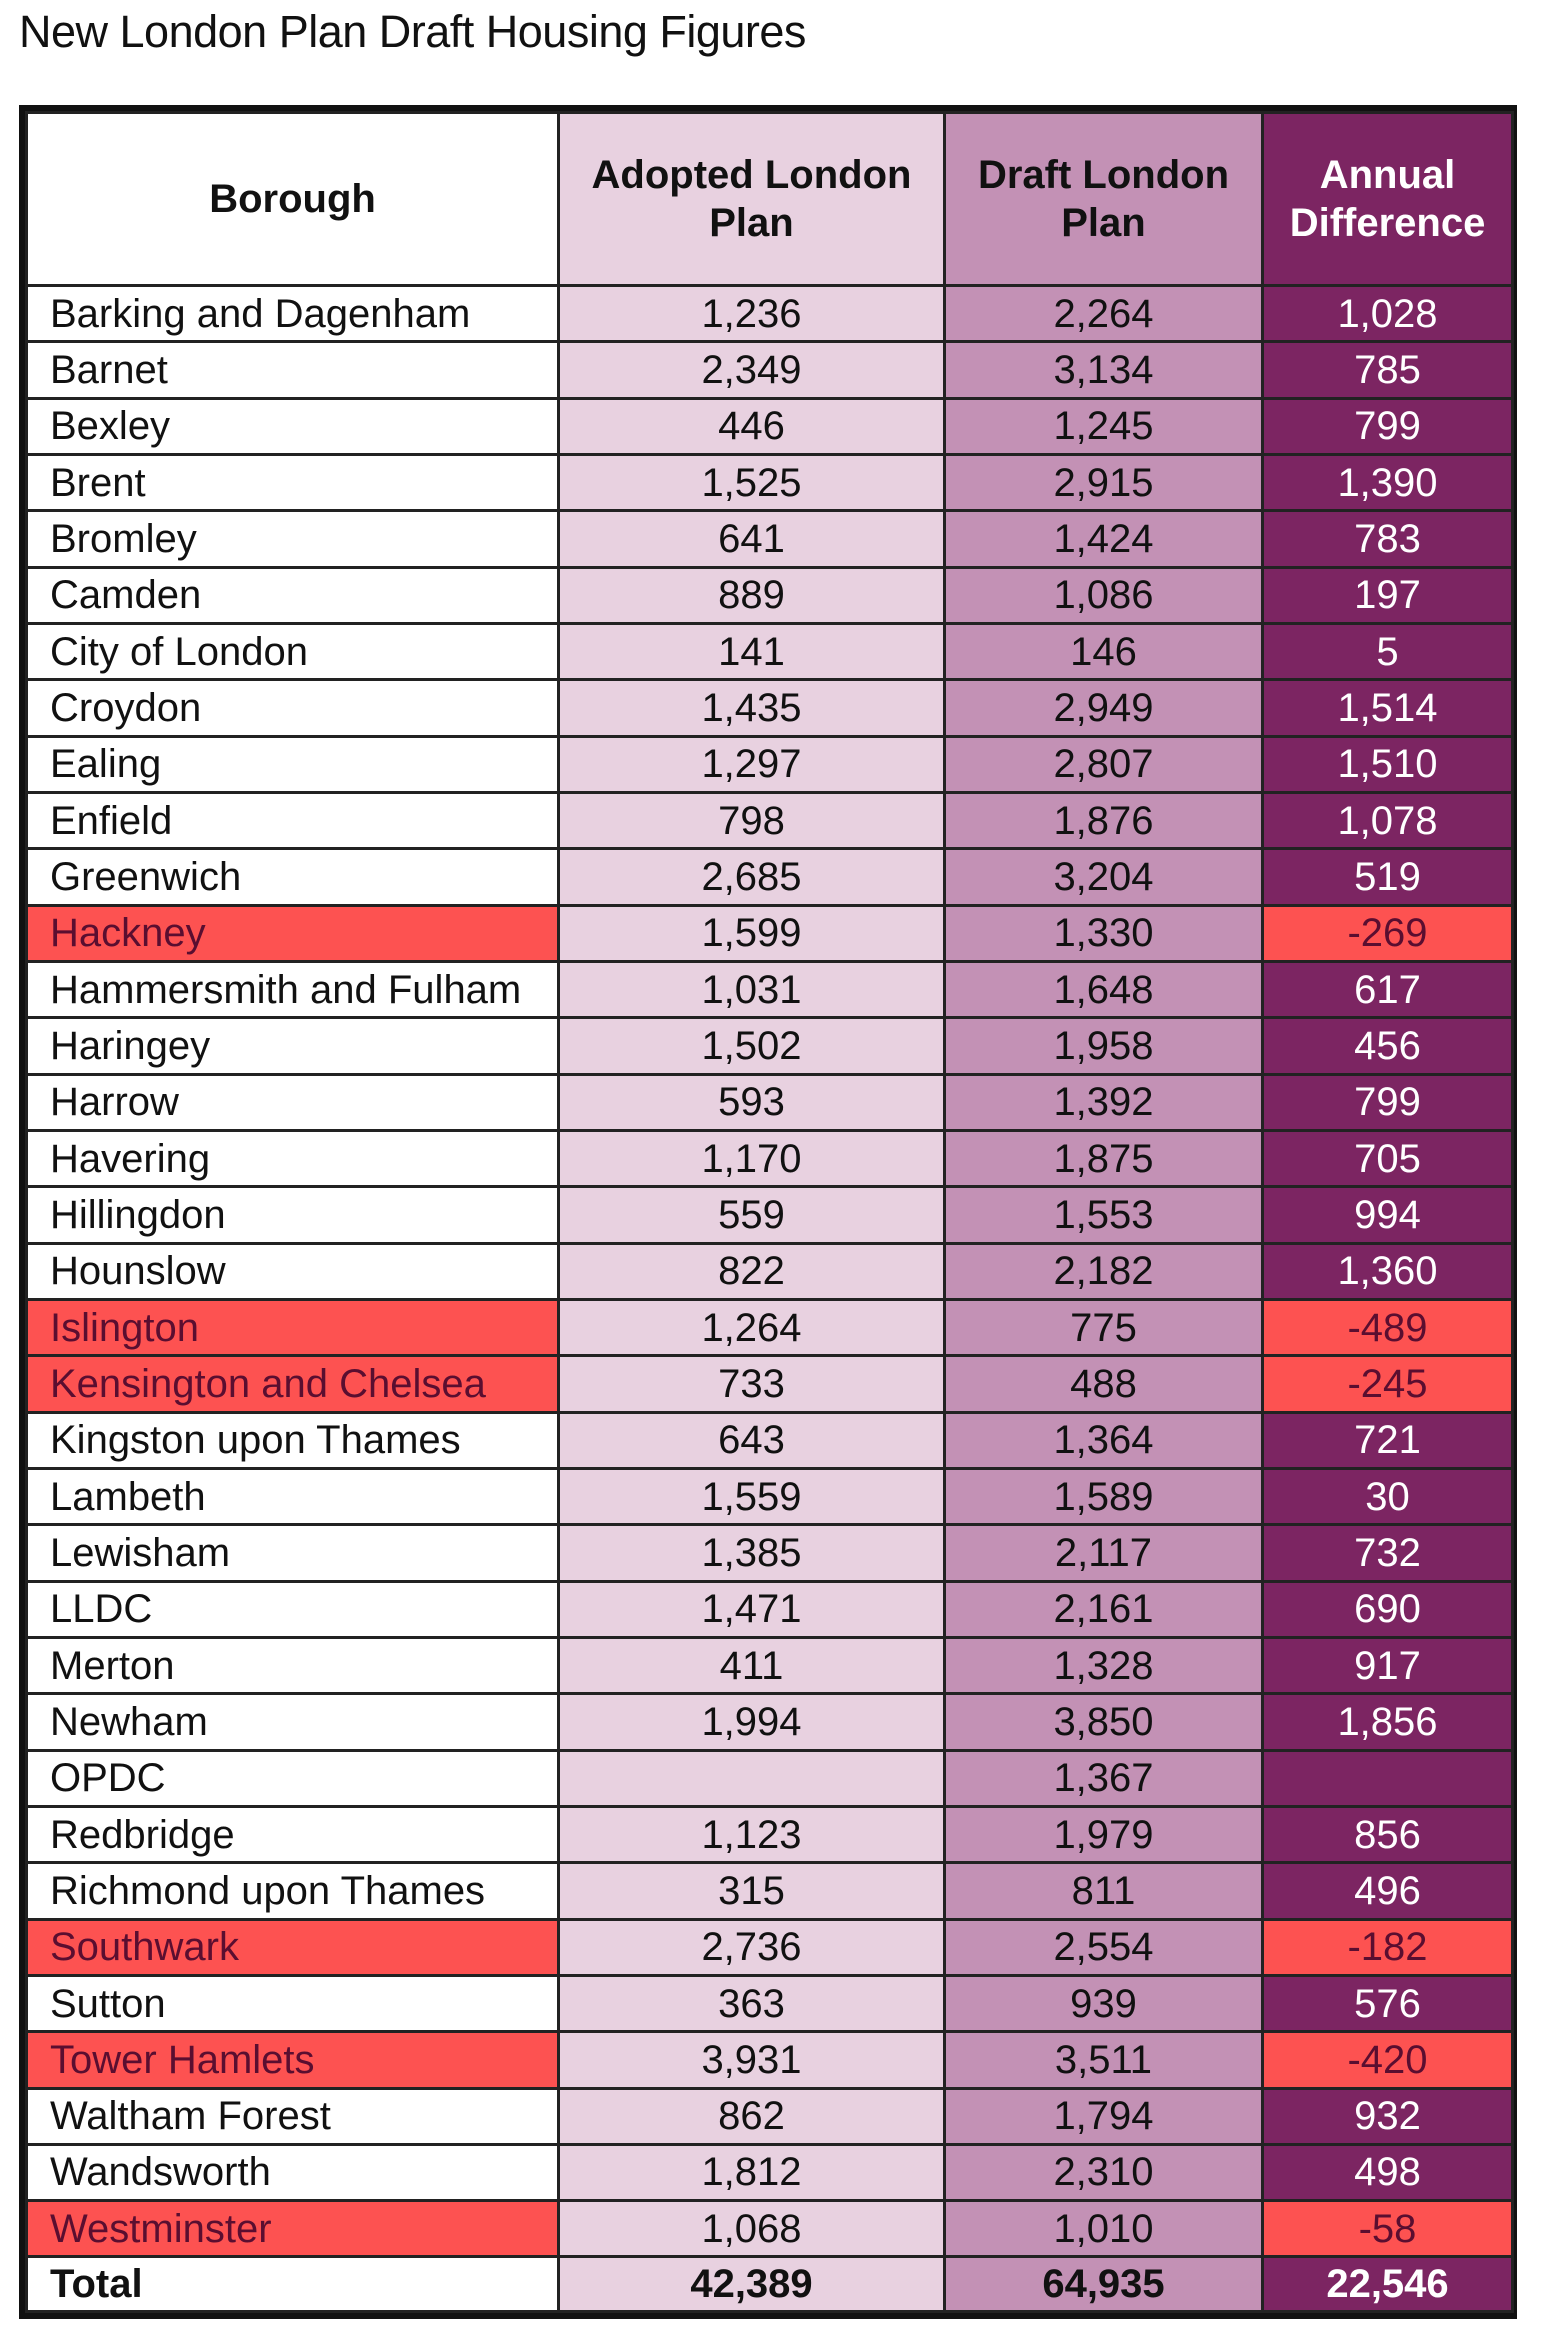 Image resolution: width=1553 pixels, height=2333 pixels. I want to click on table-row: Hillingdon 559 1,553 994, so click(769, 1215).